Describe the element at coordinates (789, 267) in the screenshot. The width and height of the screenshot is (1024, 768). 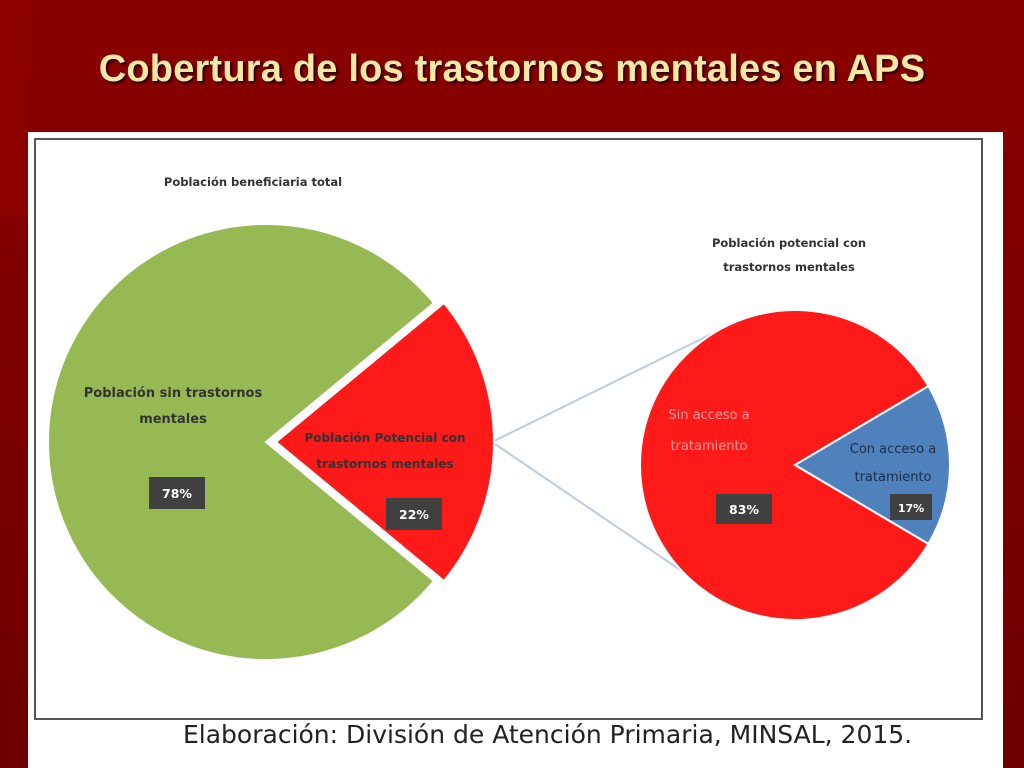
I see `pie-secondary-title-line-2: trastornos mentales` at that location.